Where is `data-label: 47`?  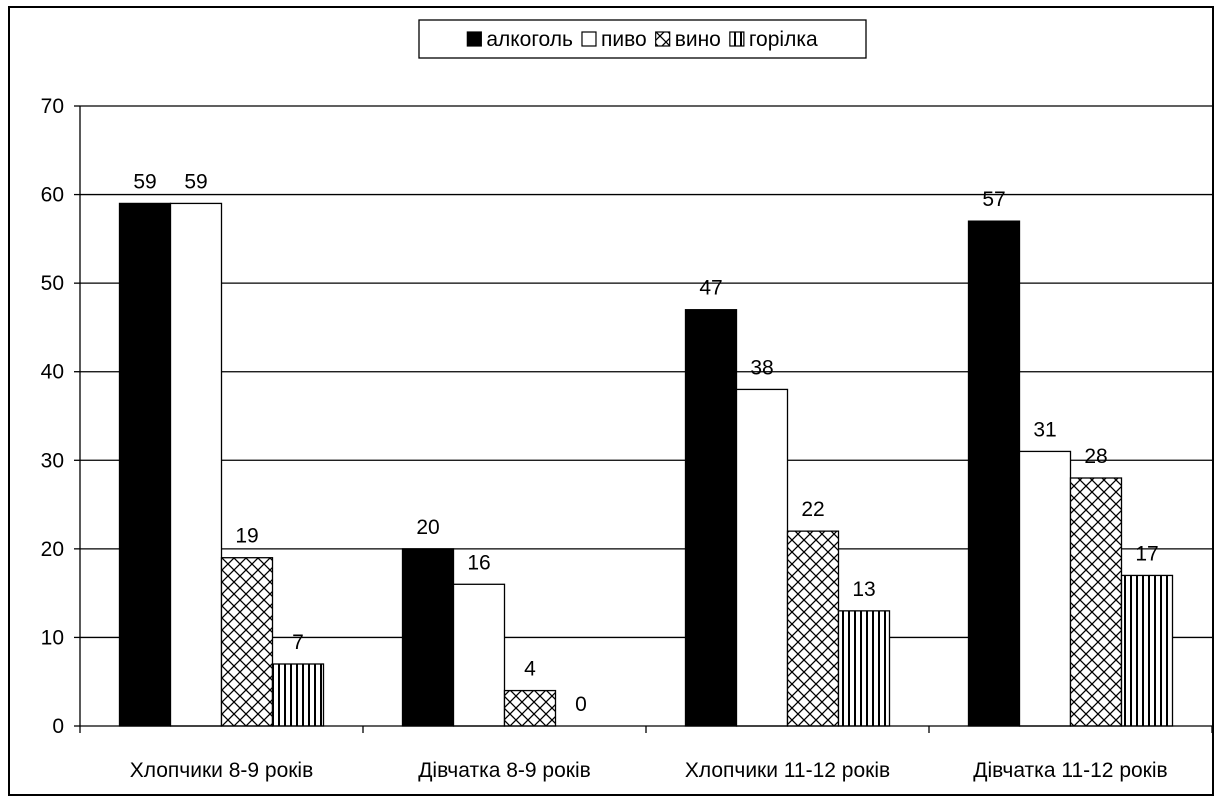
data-label: 47 is located at coordinates (710, 288).